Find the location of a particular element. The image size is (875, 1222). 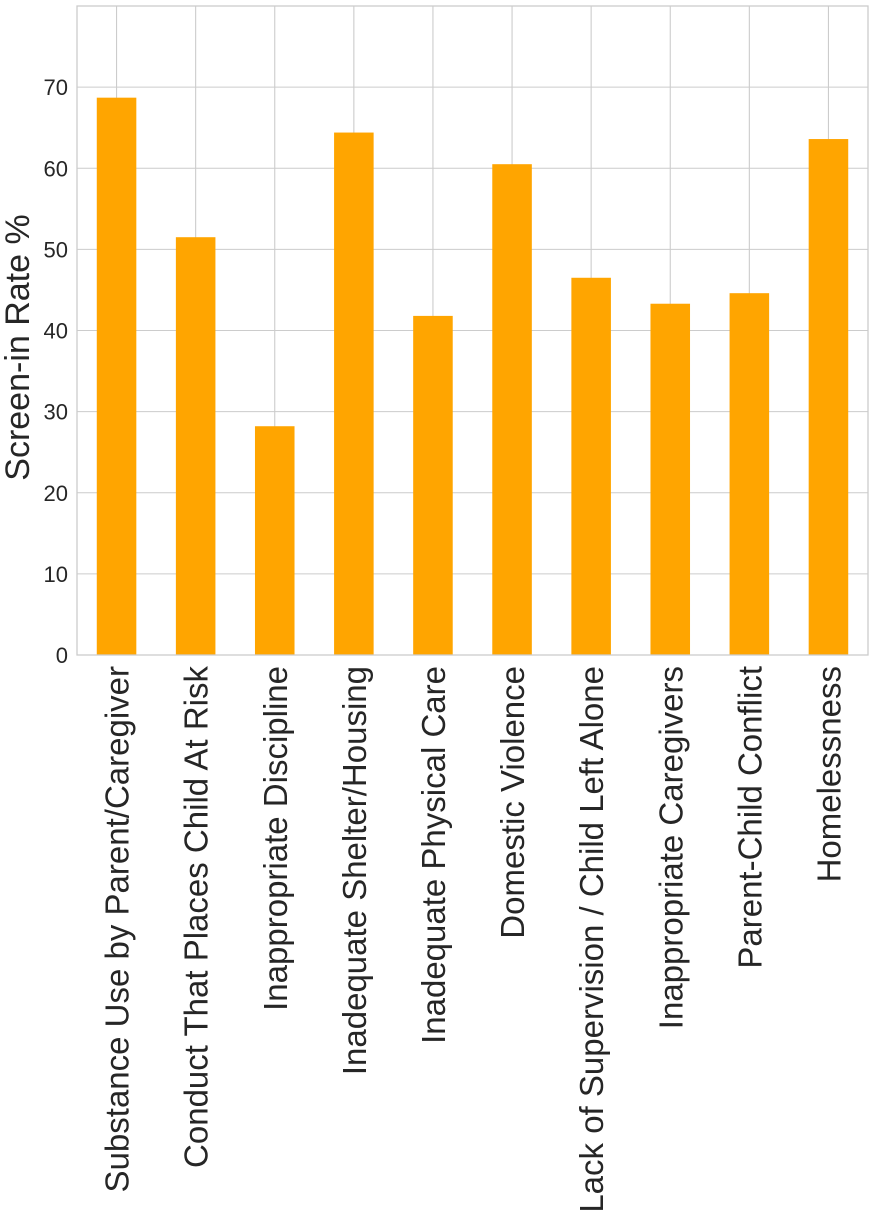

x-tick-label: Domestic Violence is located at coordinates (512, 802).